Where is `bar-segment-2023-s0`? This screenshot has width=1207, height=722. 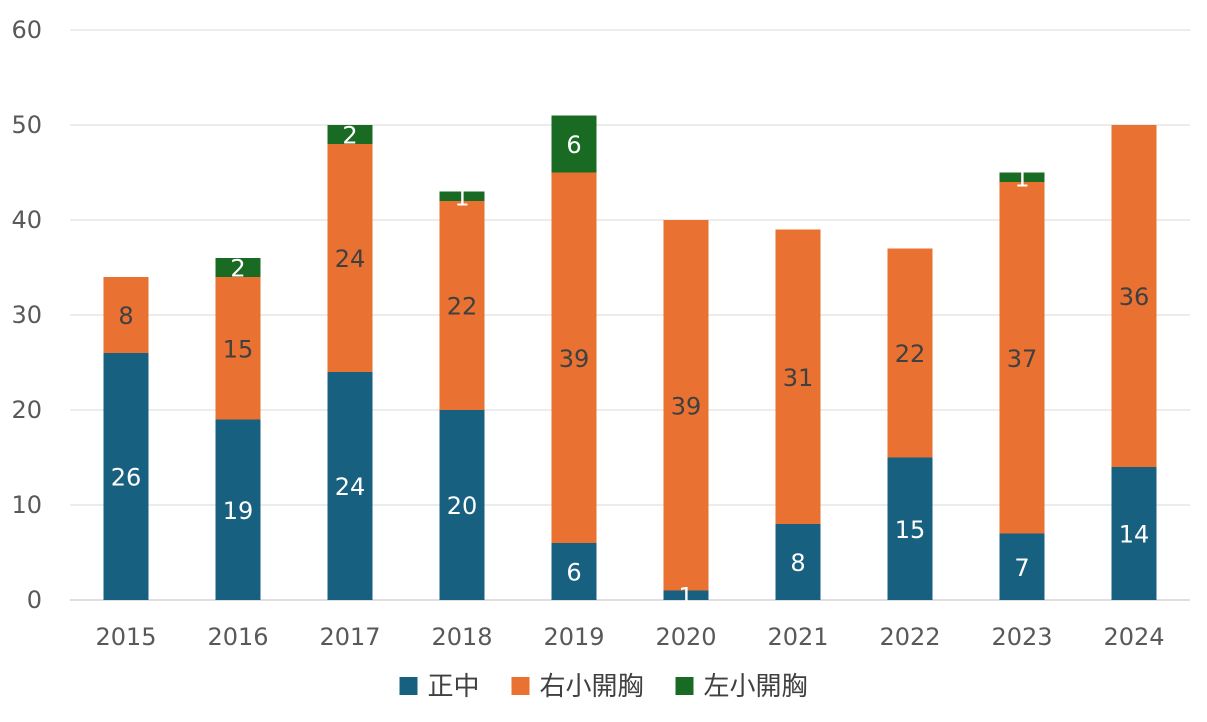 bar-segment-2023-s0 is located at coordinates (1022, 566).